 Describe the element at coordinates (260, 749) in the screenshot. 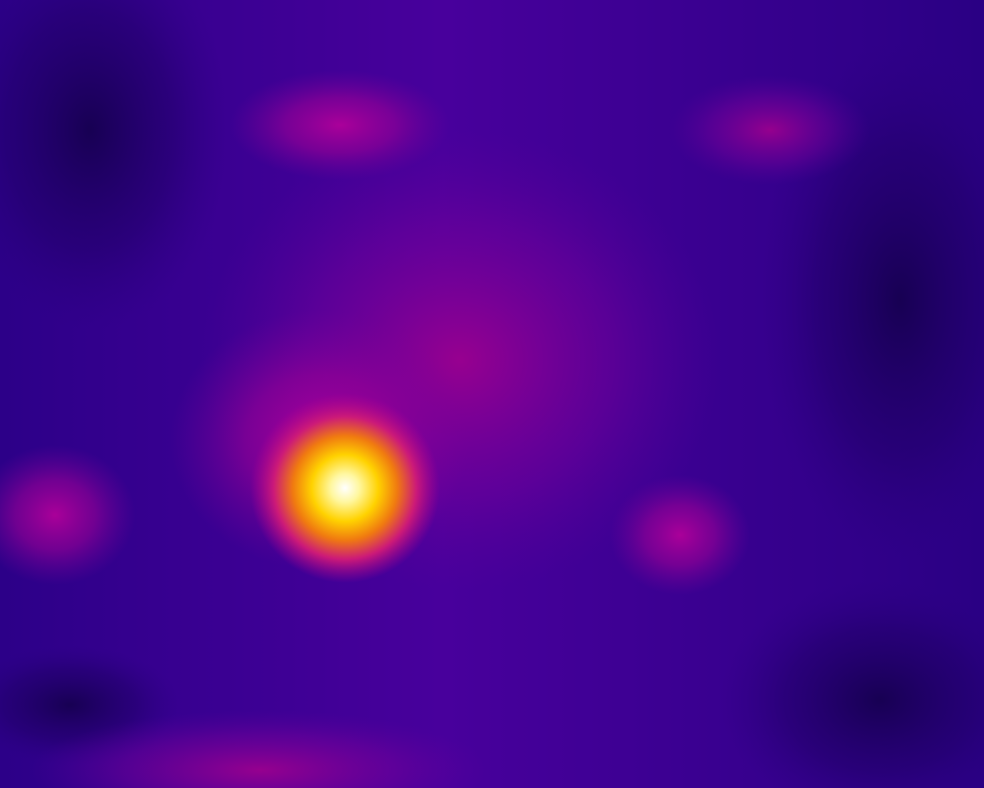

I see `warm-region` at that location.